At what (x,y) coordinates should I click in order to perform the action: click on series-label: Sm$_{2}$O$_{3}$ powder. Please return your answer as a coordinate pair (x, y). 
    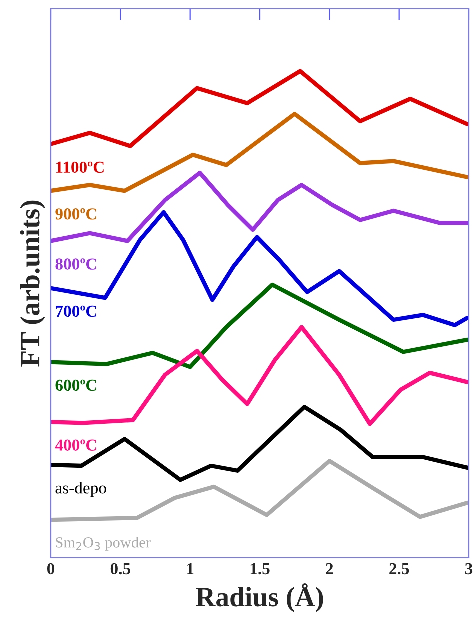
    Looking at the image, I should click on (103, 544).